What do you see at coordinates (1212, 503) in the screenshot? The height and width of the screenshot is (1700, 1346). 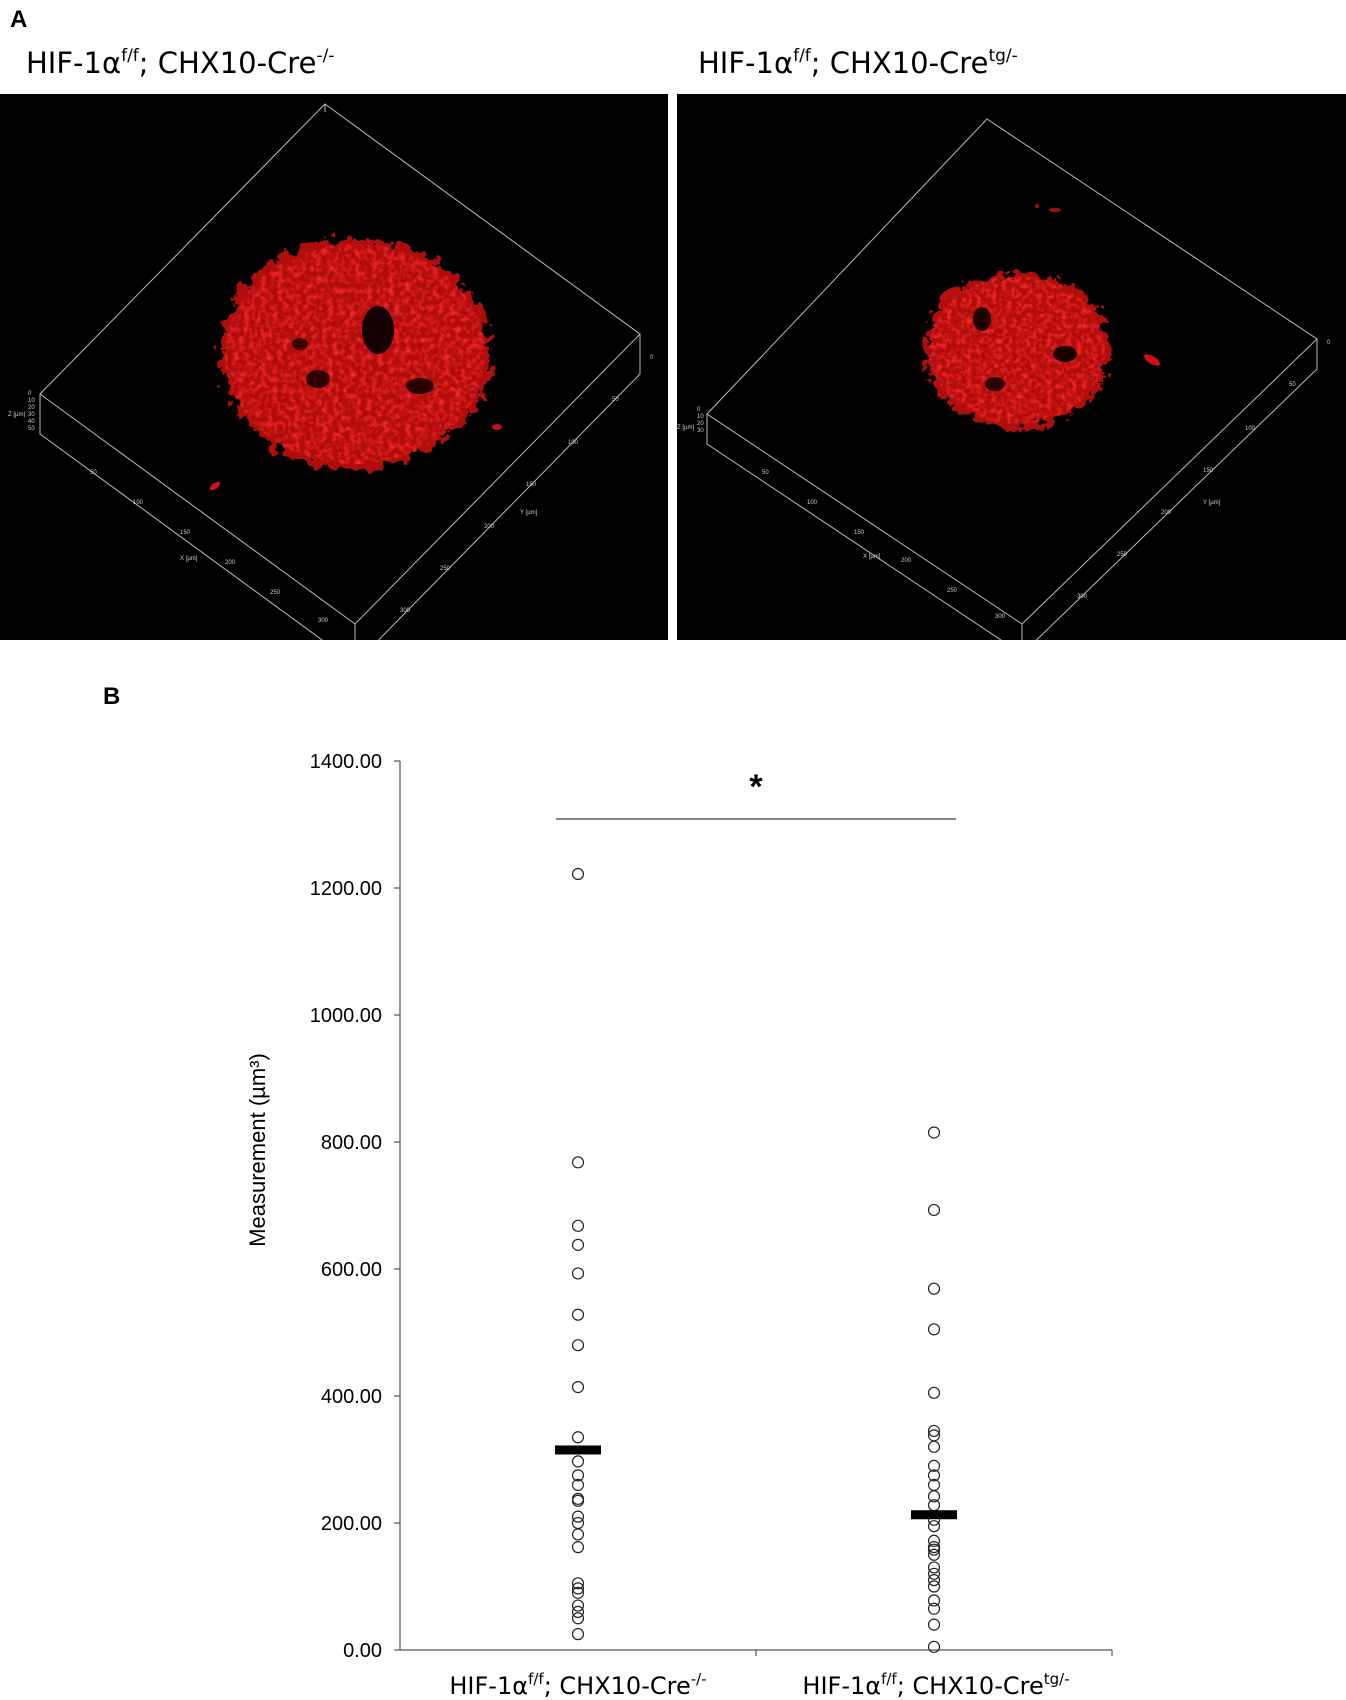 I see `y-axis-label-right: Y [µm]` at bounding box center [1212, 503].